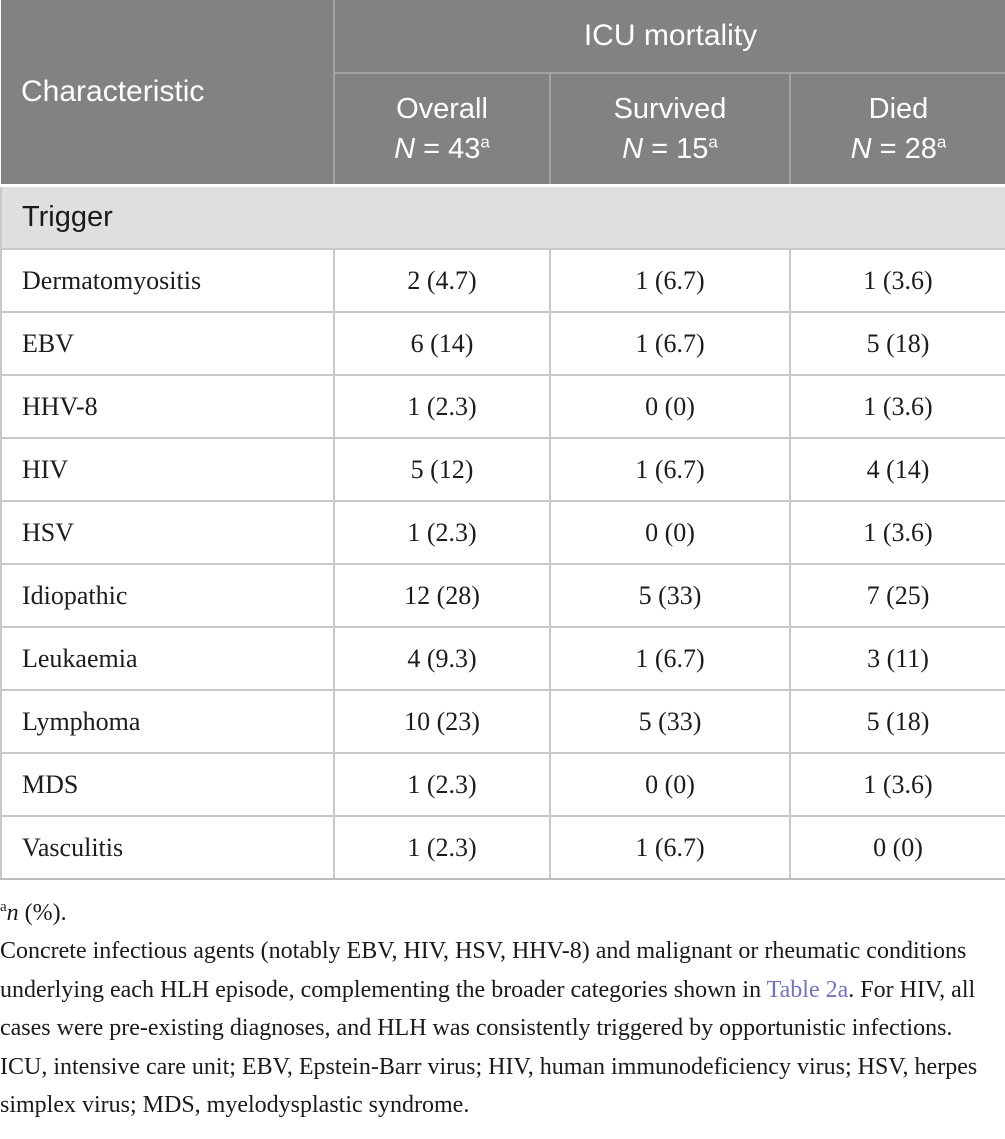 The image size is (1005, 1139). Describe the element at coordinates (167, 93) in the screenshot. I see `characteristic-column-header: Characteristic` at that location.